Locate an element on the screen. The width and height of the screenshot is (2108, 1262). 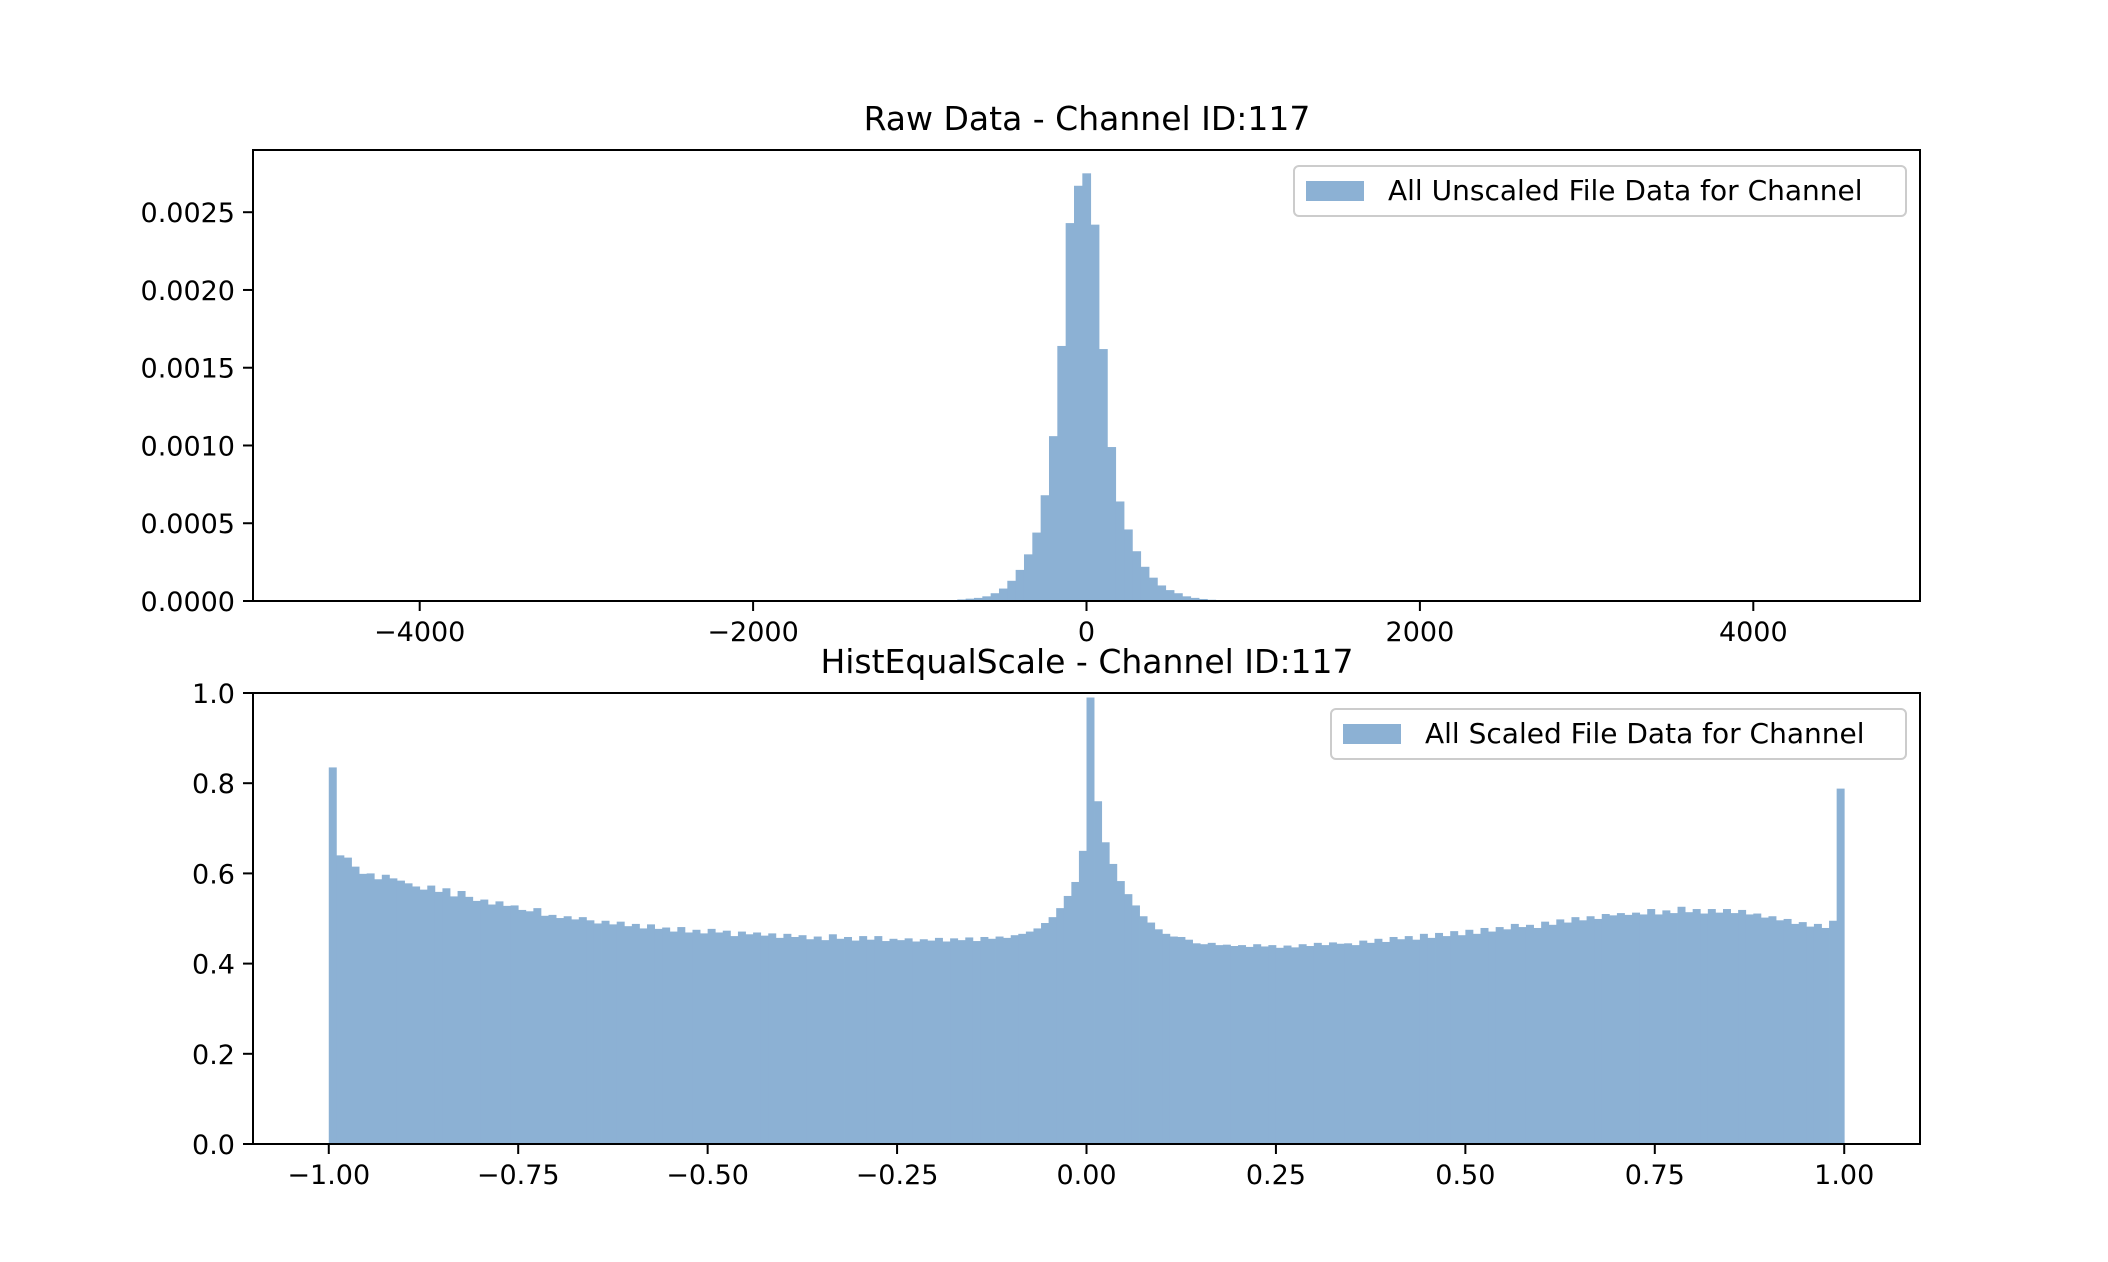
chart-title: Raw Data - Channel ID:117 is located at coordinates (1087, 118).